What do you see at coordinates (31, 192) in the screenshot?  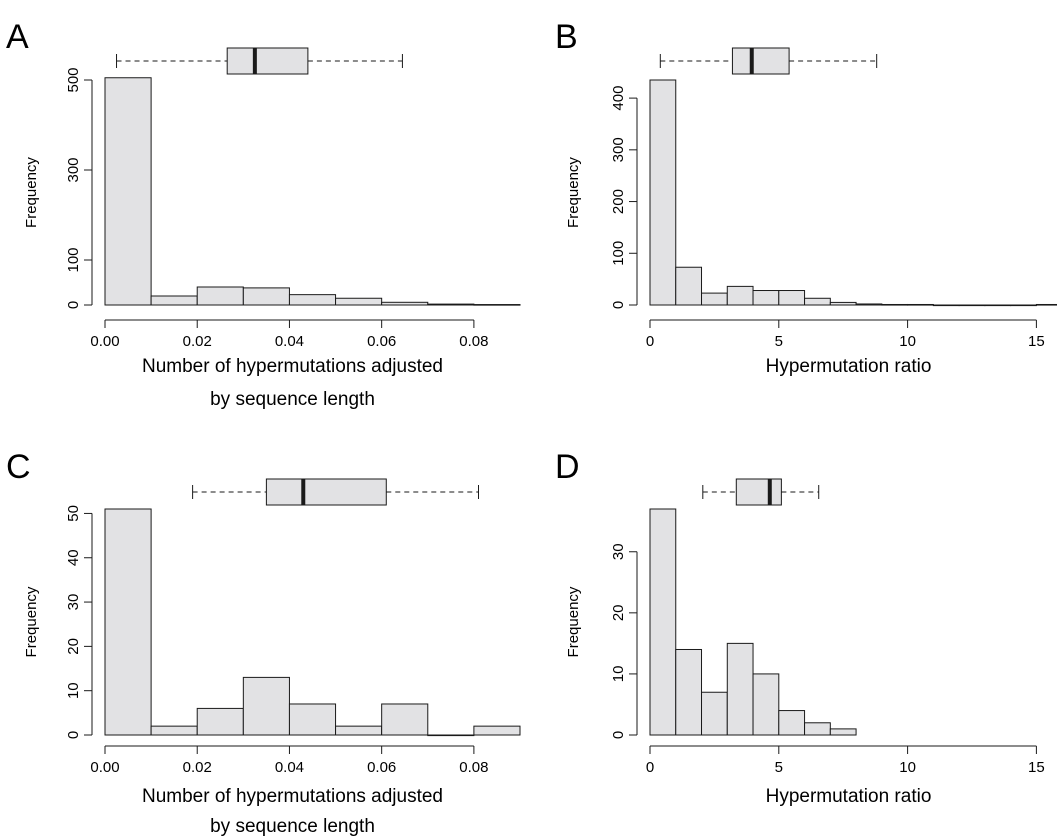 I see `y-axis-title-A: Frequency` at bounding box center [31, 192].